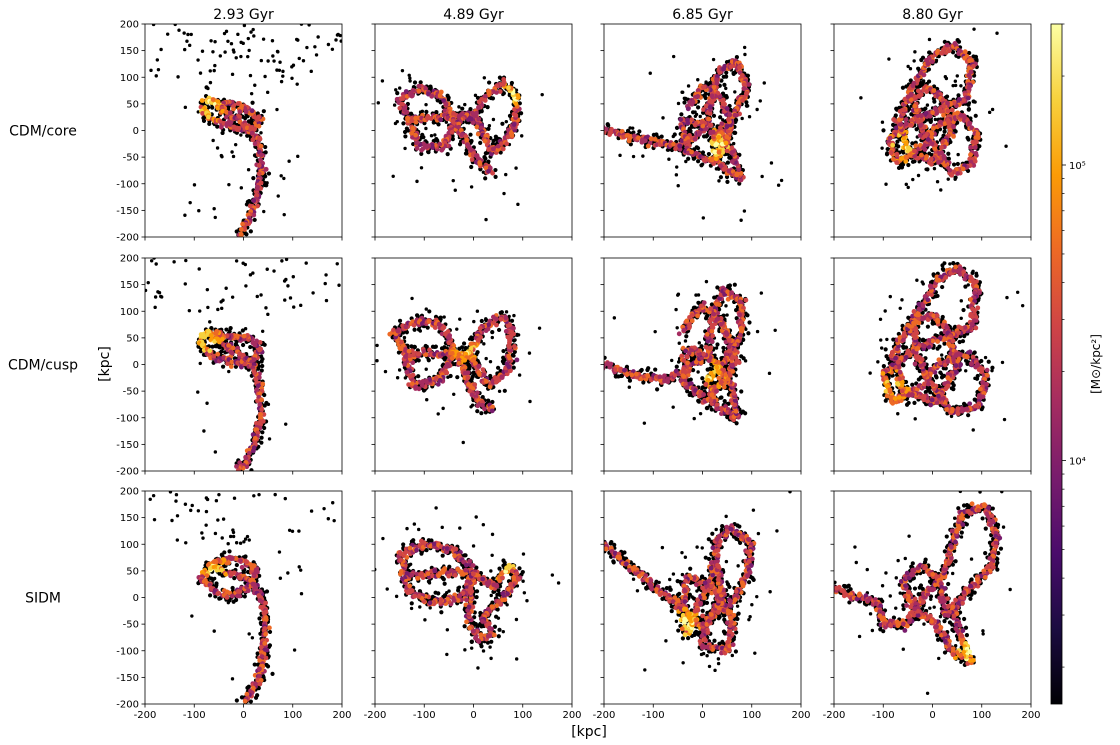  I want to click on panel-content, so click(243, 364).